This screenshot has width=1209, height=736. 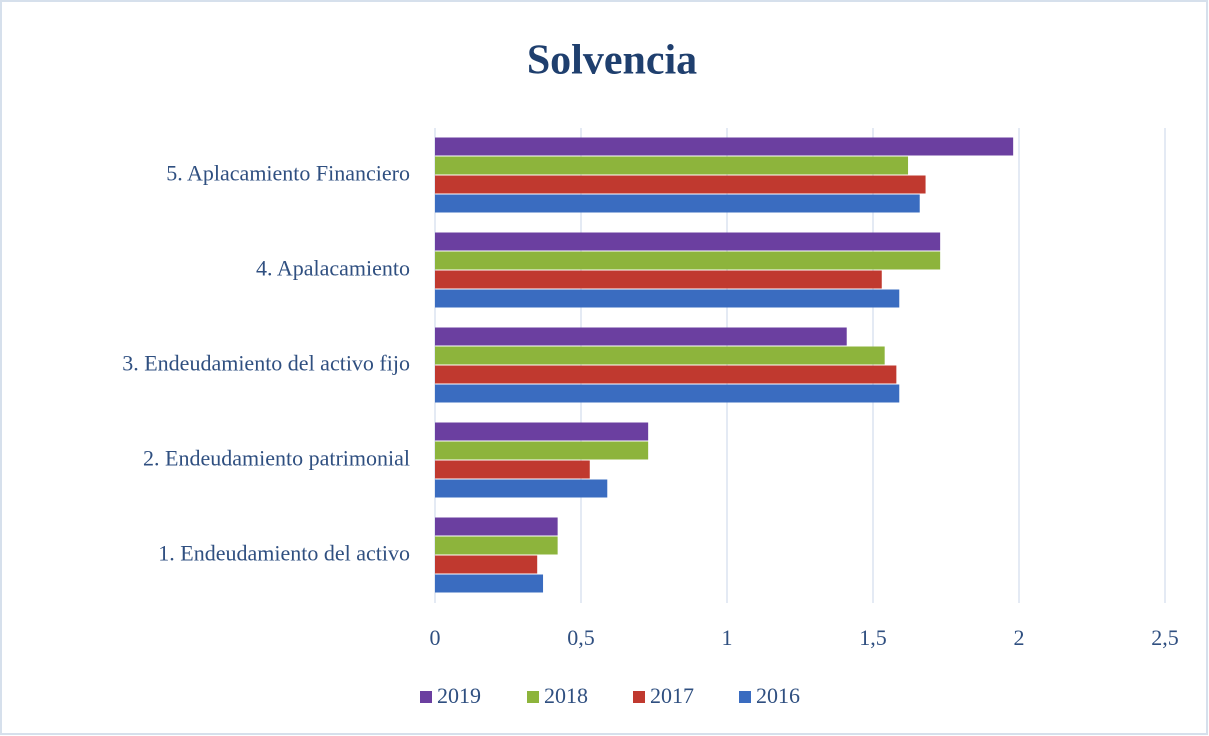 I want to click on x-tick-label: 0, so click(x=435, y=637).